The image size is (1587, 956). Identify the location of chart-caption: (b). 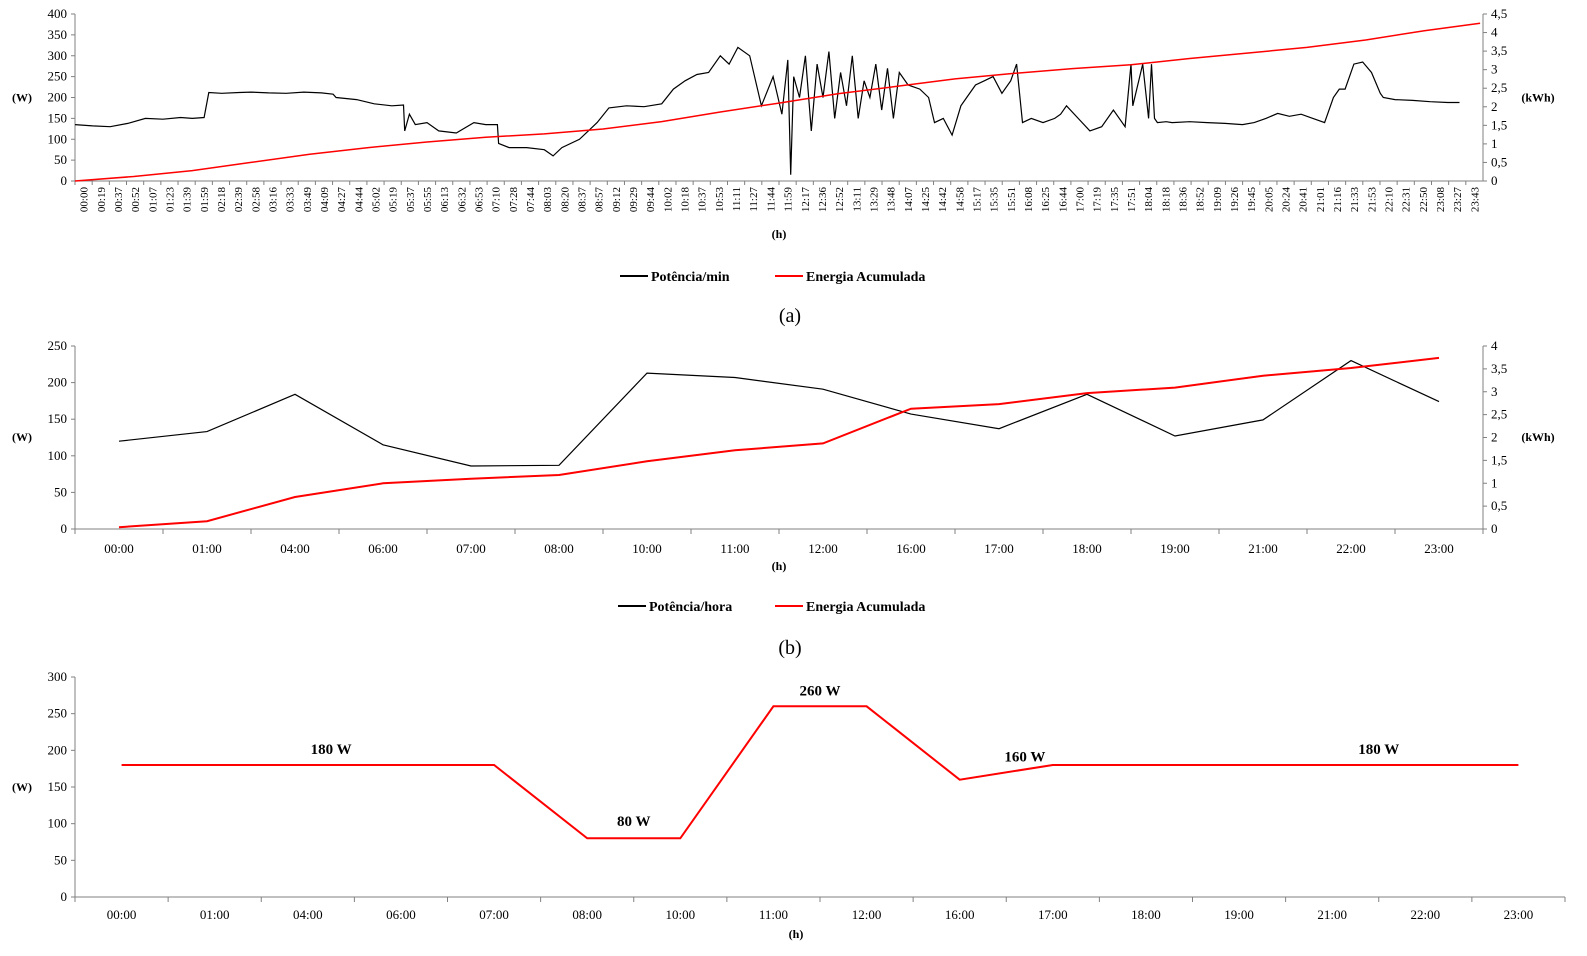
(789, 648).